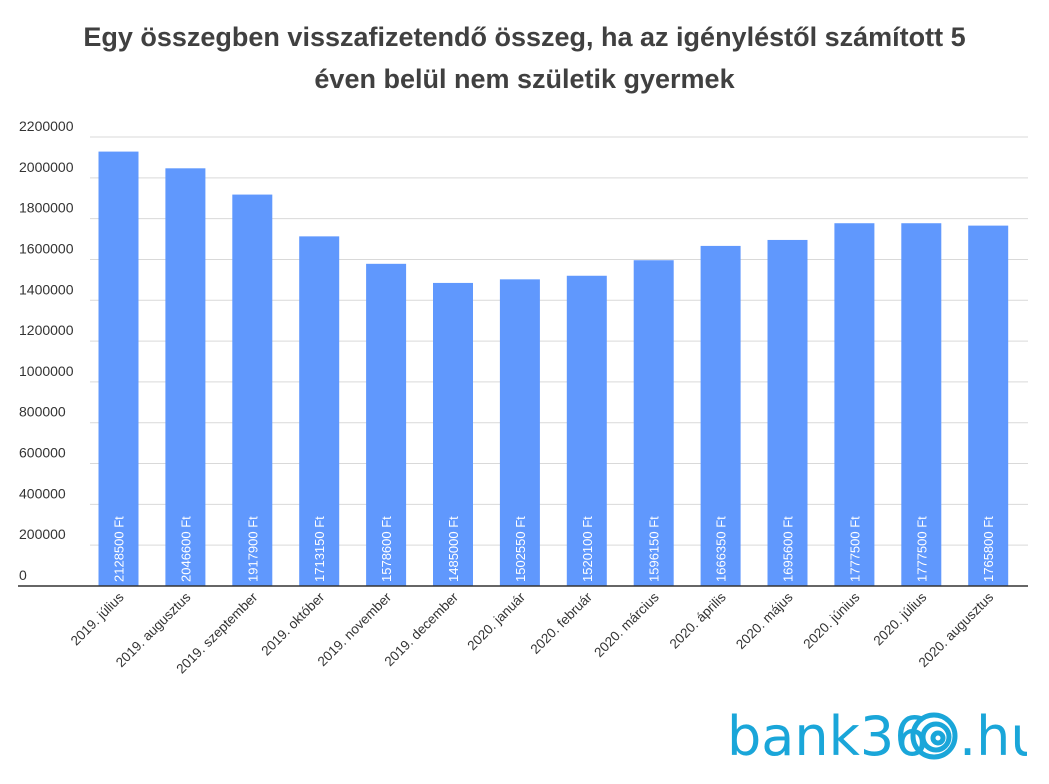 The width and height of the screenshot is (1049, 784). I want to click on bar-data-label: 1520100 Ft, so click(587, 549).